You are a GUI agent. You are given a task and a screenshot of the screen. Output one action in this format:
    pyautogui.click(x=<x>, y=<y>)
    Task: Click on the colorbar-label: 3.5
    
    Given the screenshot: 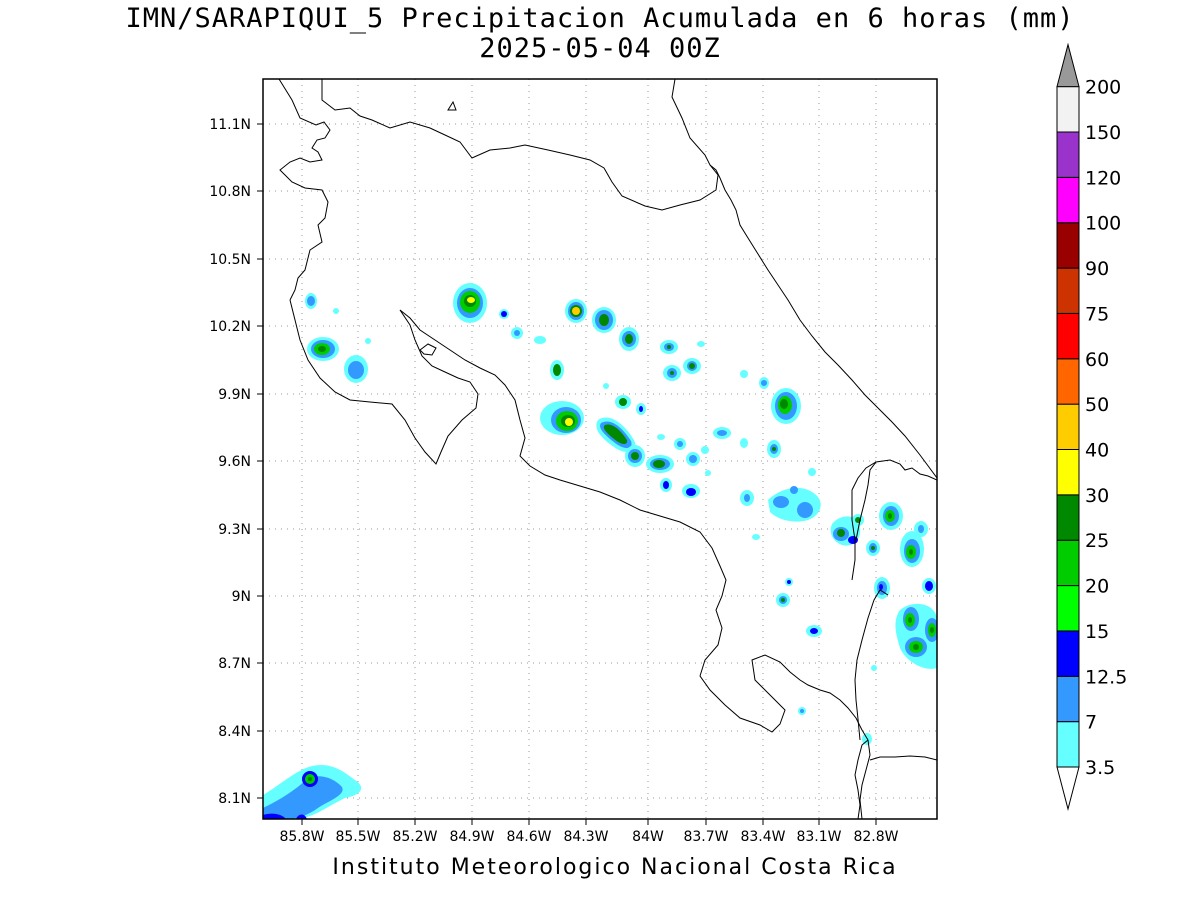 What is the action you would take?
    pyautogui.click(x=1100, y=768)
    